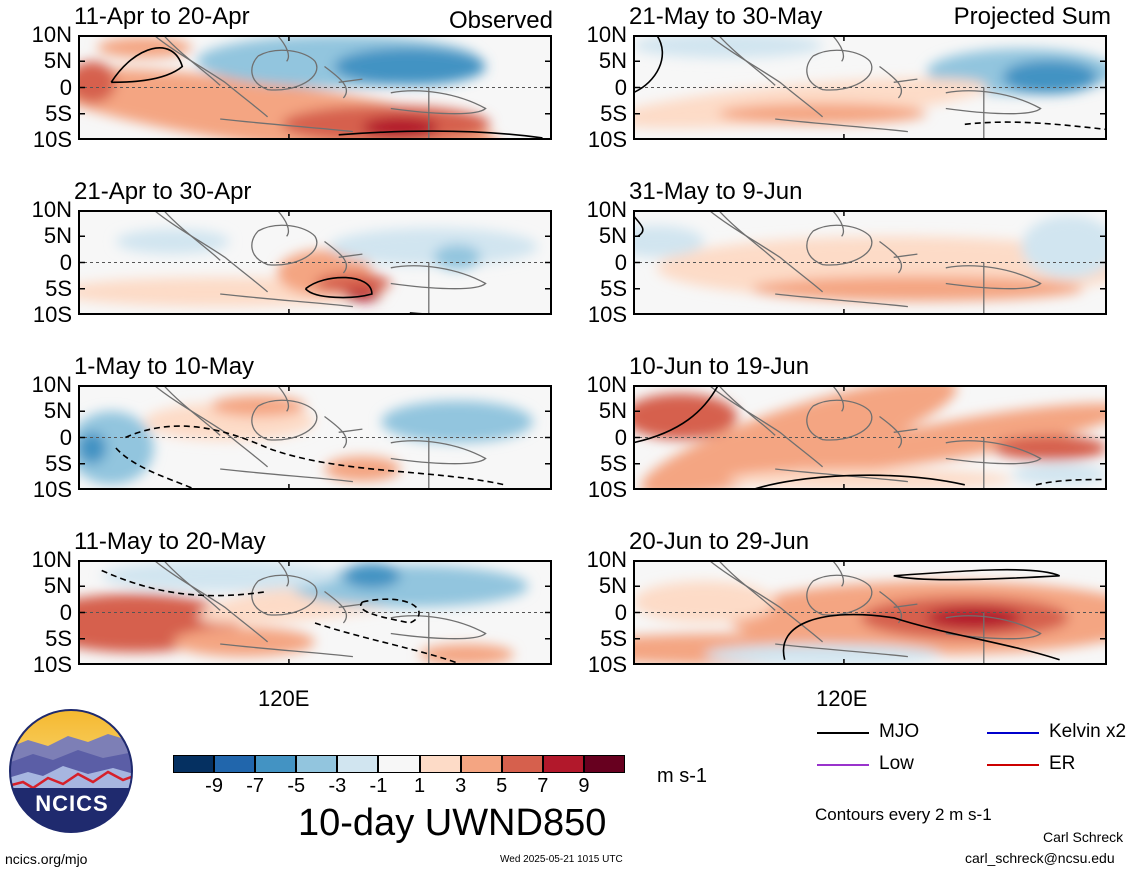 This screenshot has height=873, width=1135. Describe the element at coordinates (170, 541) in the screenshot. I see `panel-title: 11-May to 20-May` at that location.